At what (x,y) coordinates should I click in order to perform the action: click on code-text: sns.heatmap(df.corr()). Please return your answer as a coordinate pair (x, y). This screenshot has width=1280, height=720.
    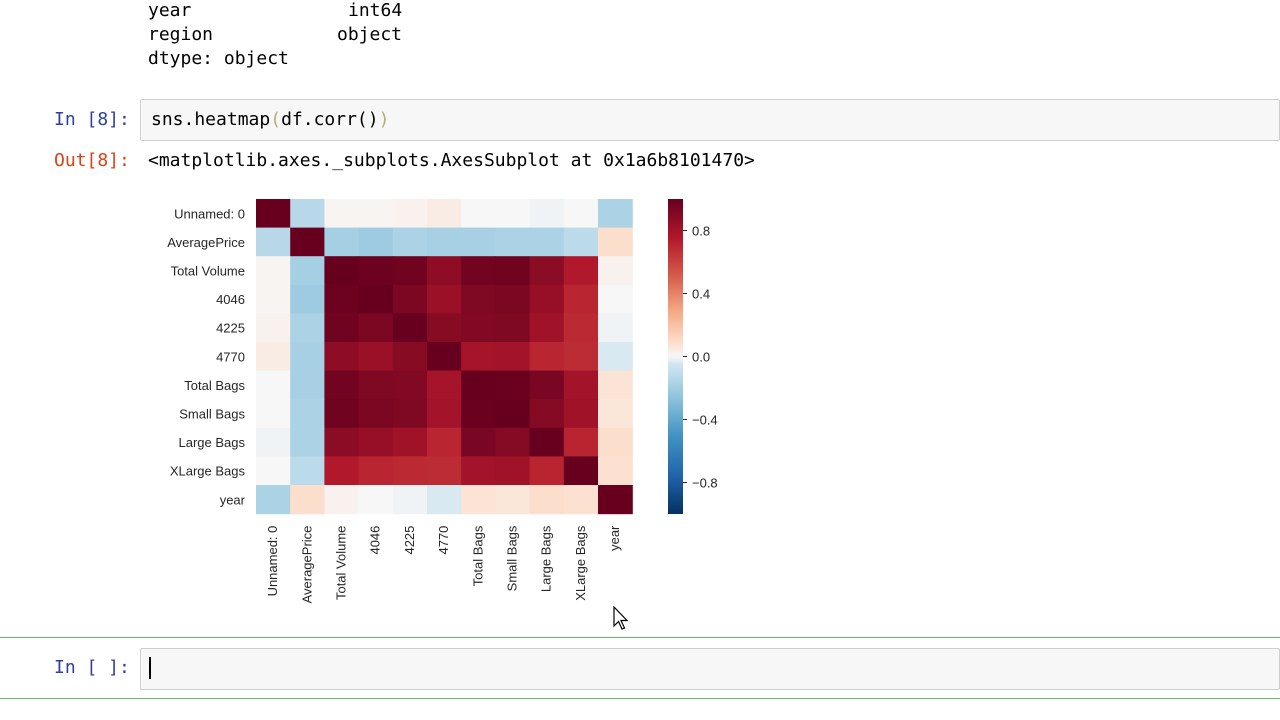
    Looking at the image, I should click on (270, 119).